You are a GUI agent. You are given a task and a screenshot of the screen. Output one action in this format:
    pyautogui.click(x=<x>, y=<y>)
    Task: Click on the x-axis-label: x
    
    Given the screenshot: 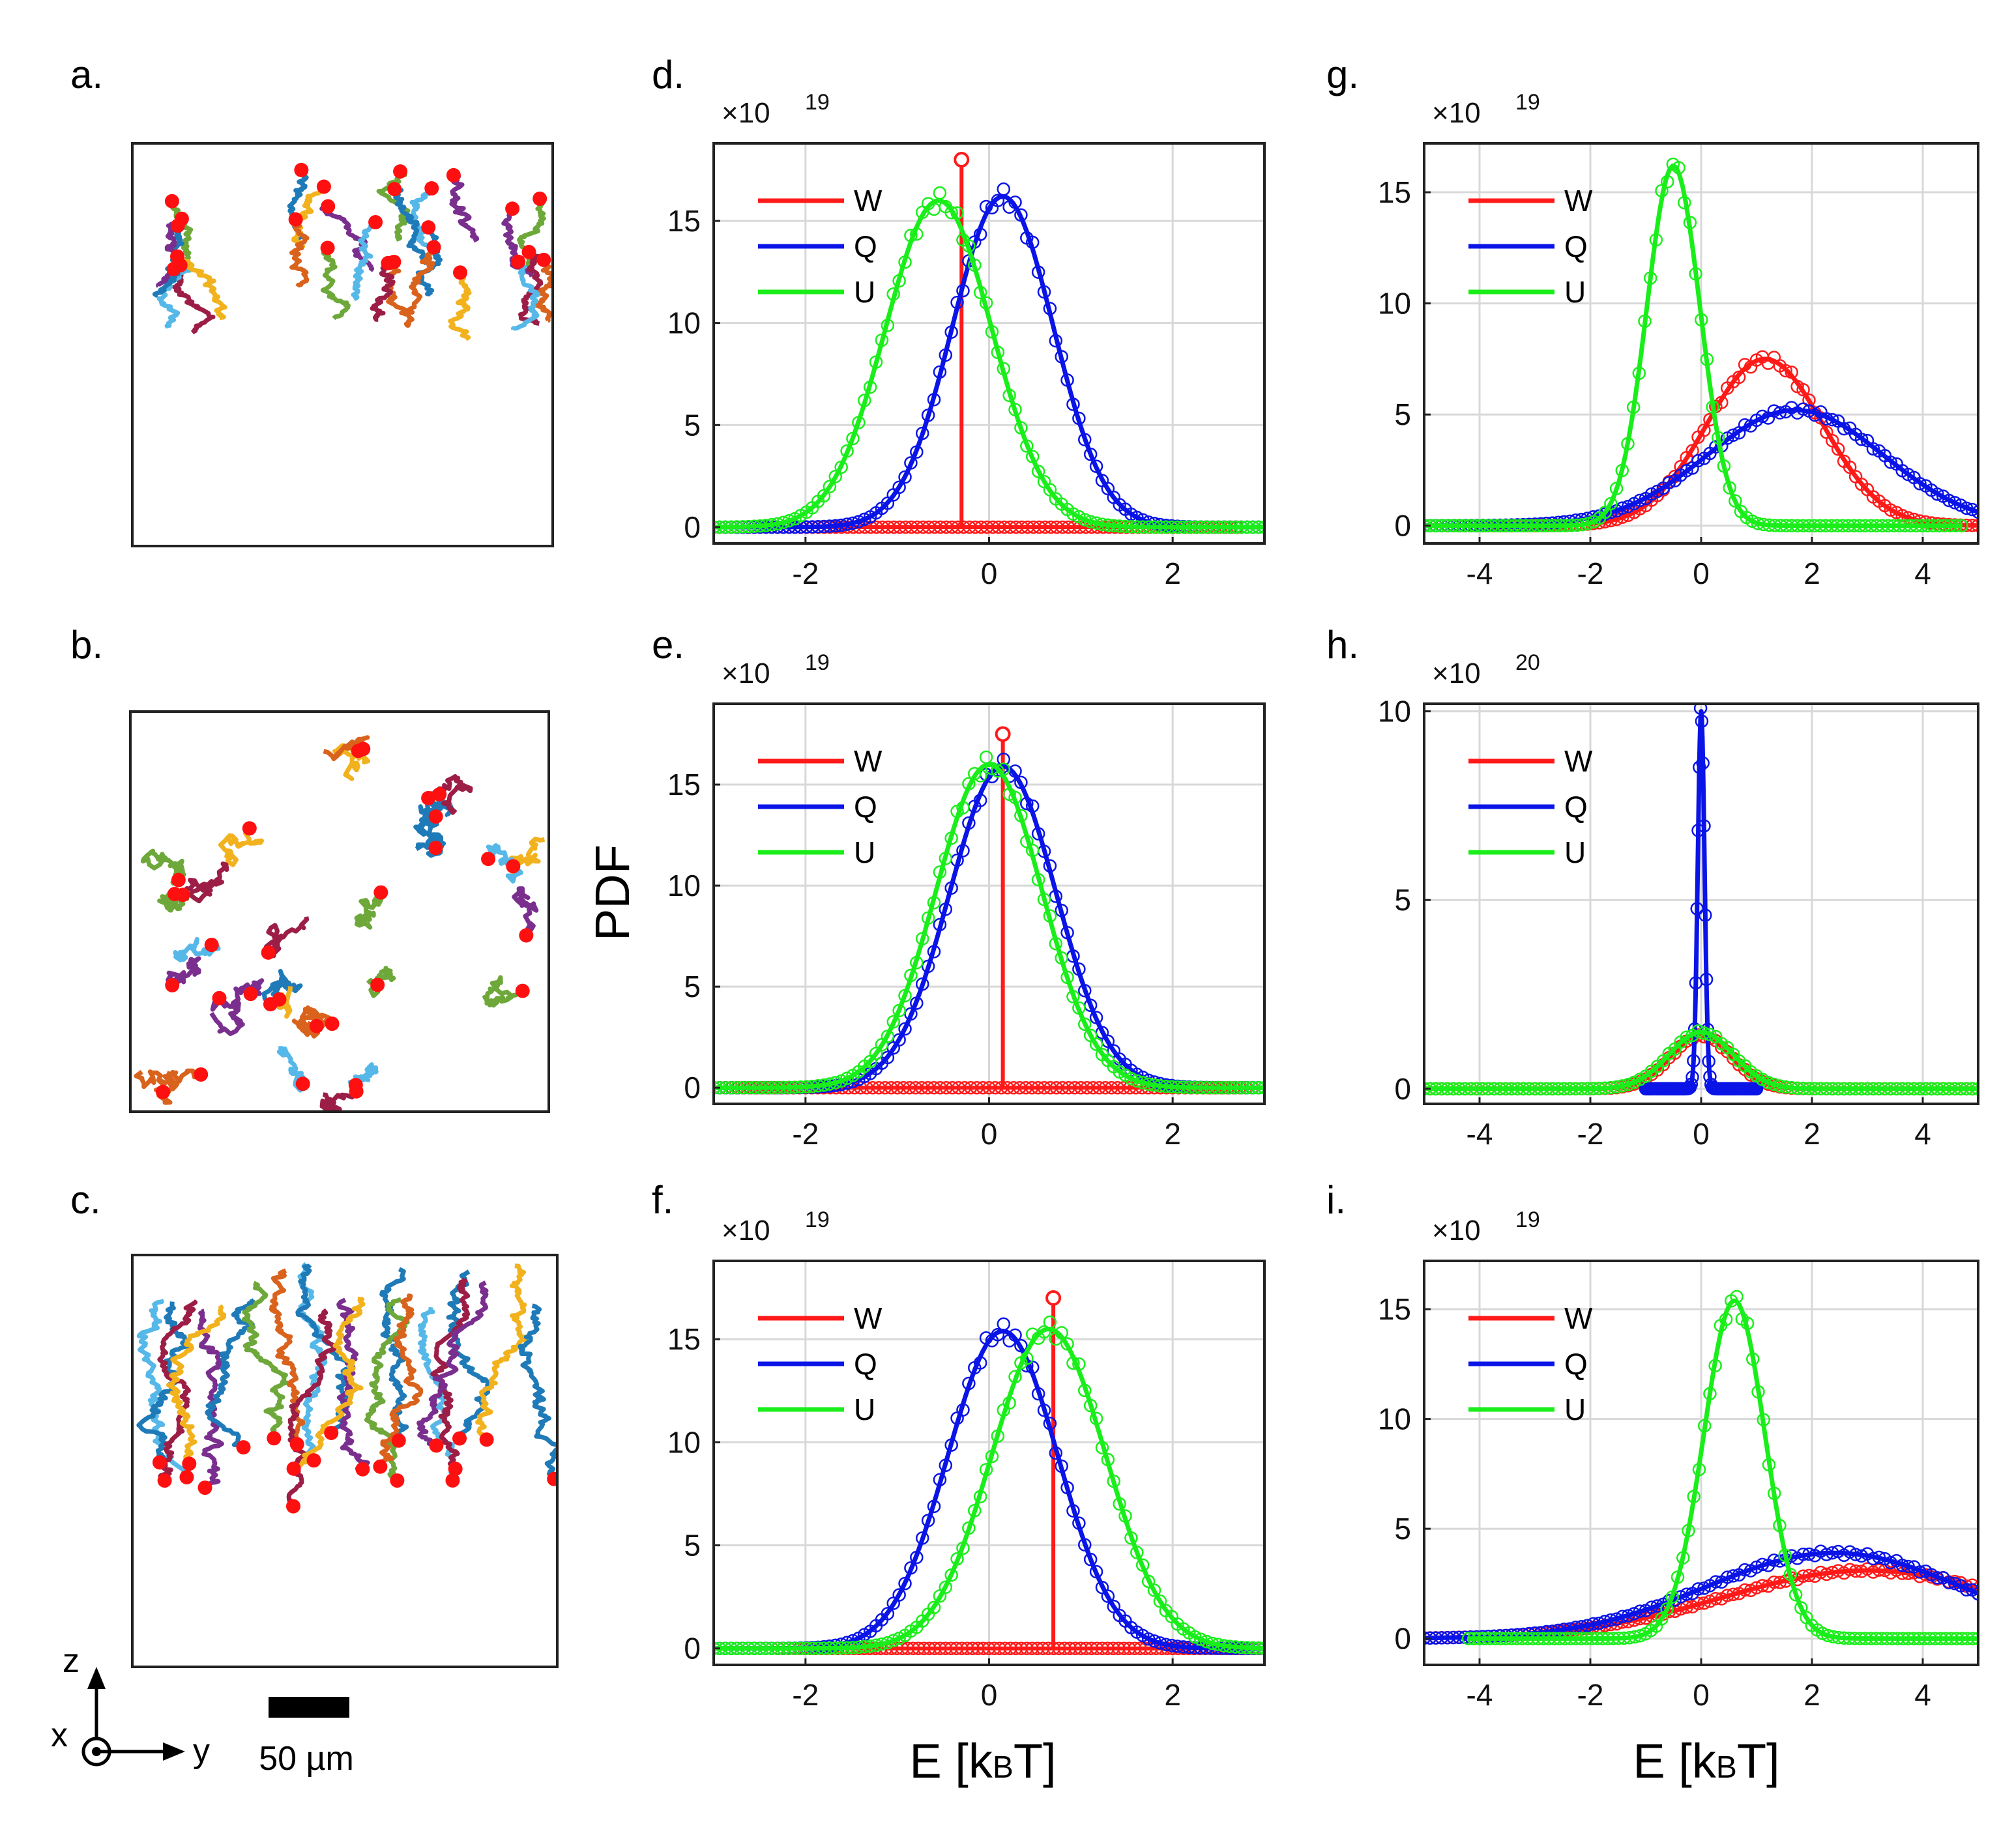 What is the action you would take?
    pyautogui.click(x=59, y=1735)
    